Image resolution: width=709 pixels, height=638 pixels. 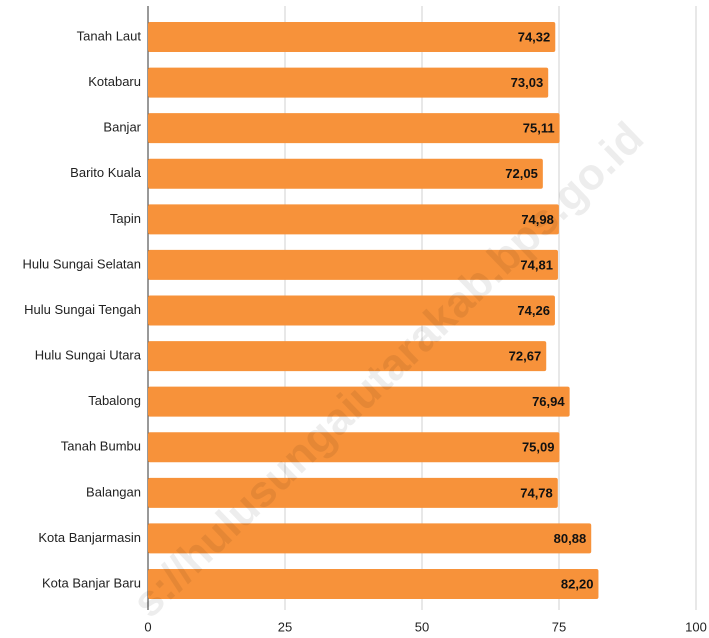 I want to click on y-tick-label: Kota Banjar Baru, so click(x=91, y=582).